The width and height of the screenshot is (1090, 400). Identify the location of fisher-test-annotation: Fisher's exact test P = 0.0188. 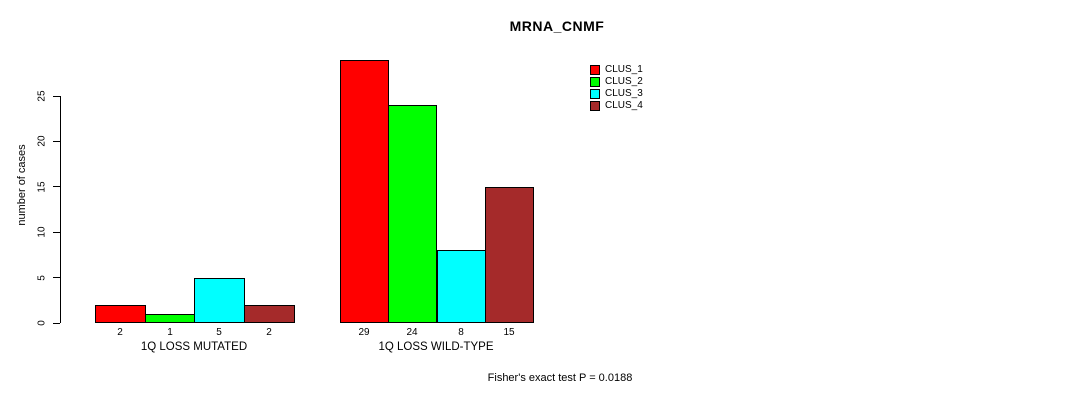
(560, 378).